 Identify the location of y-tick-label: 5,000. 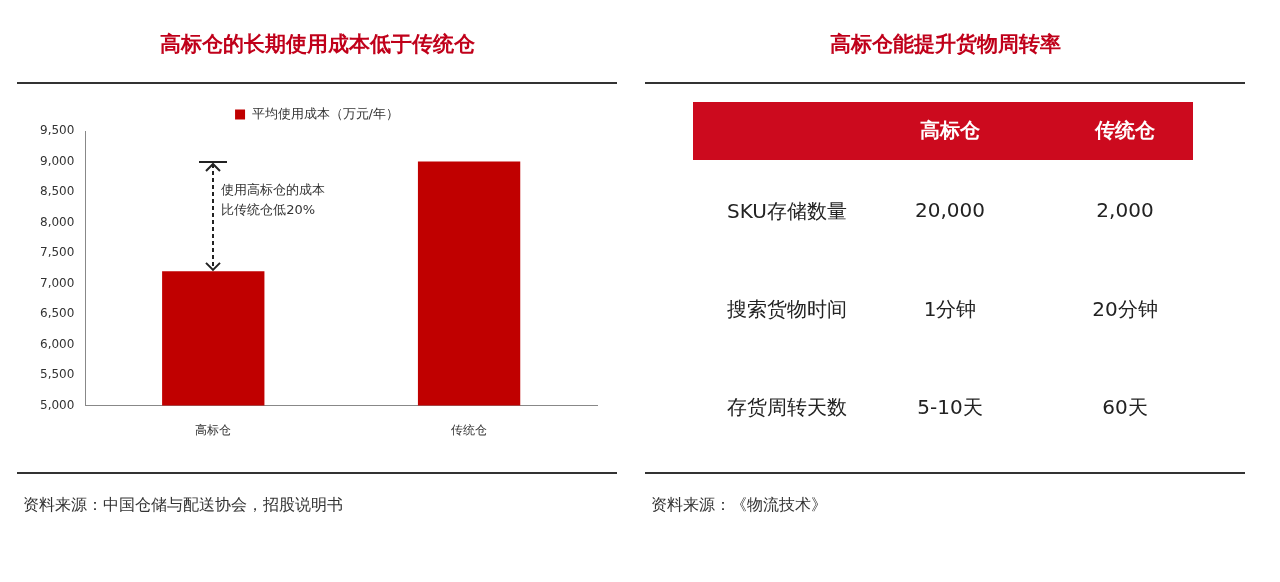
(57, 404).